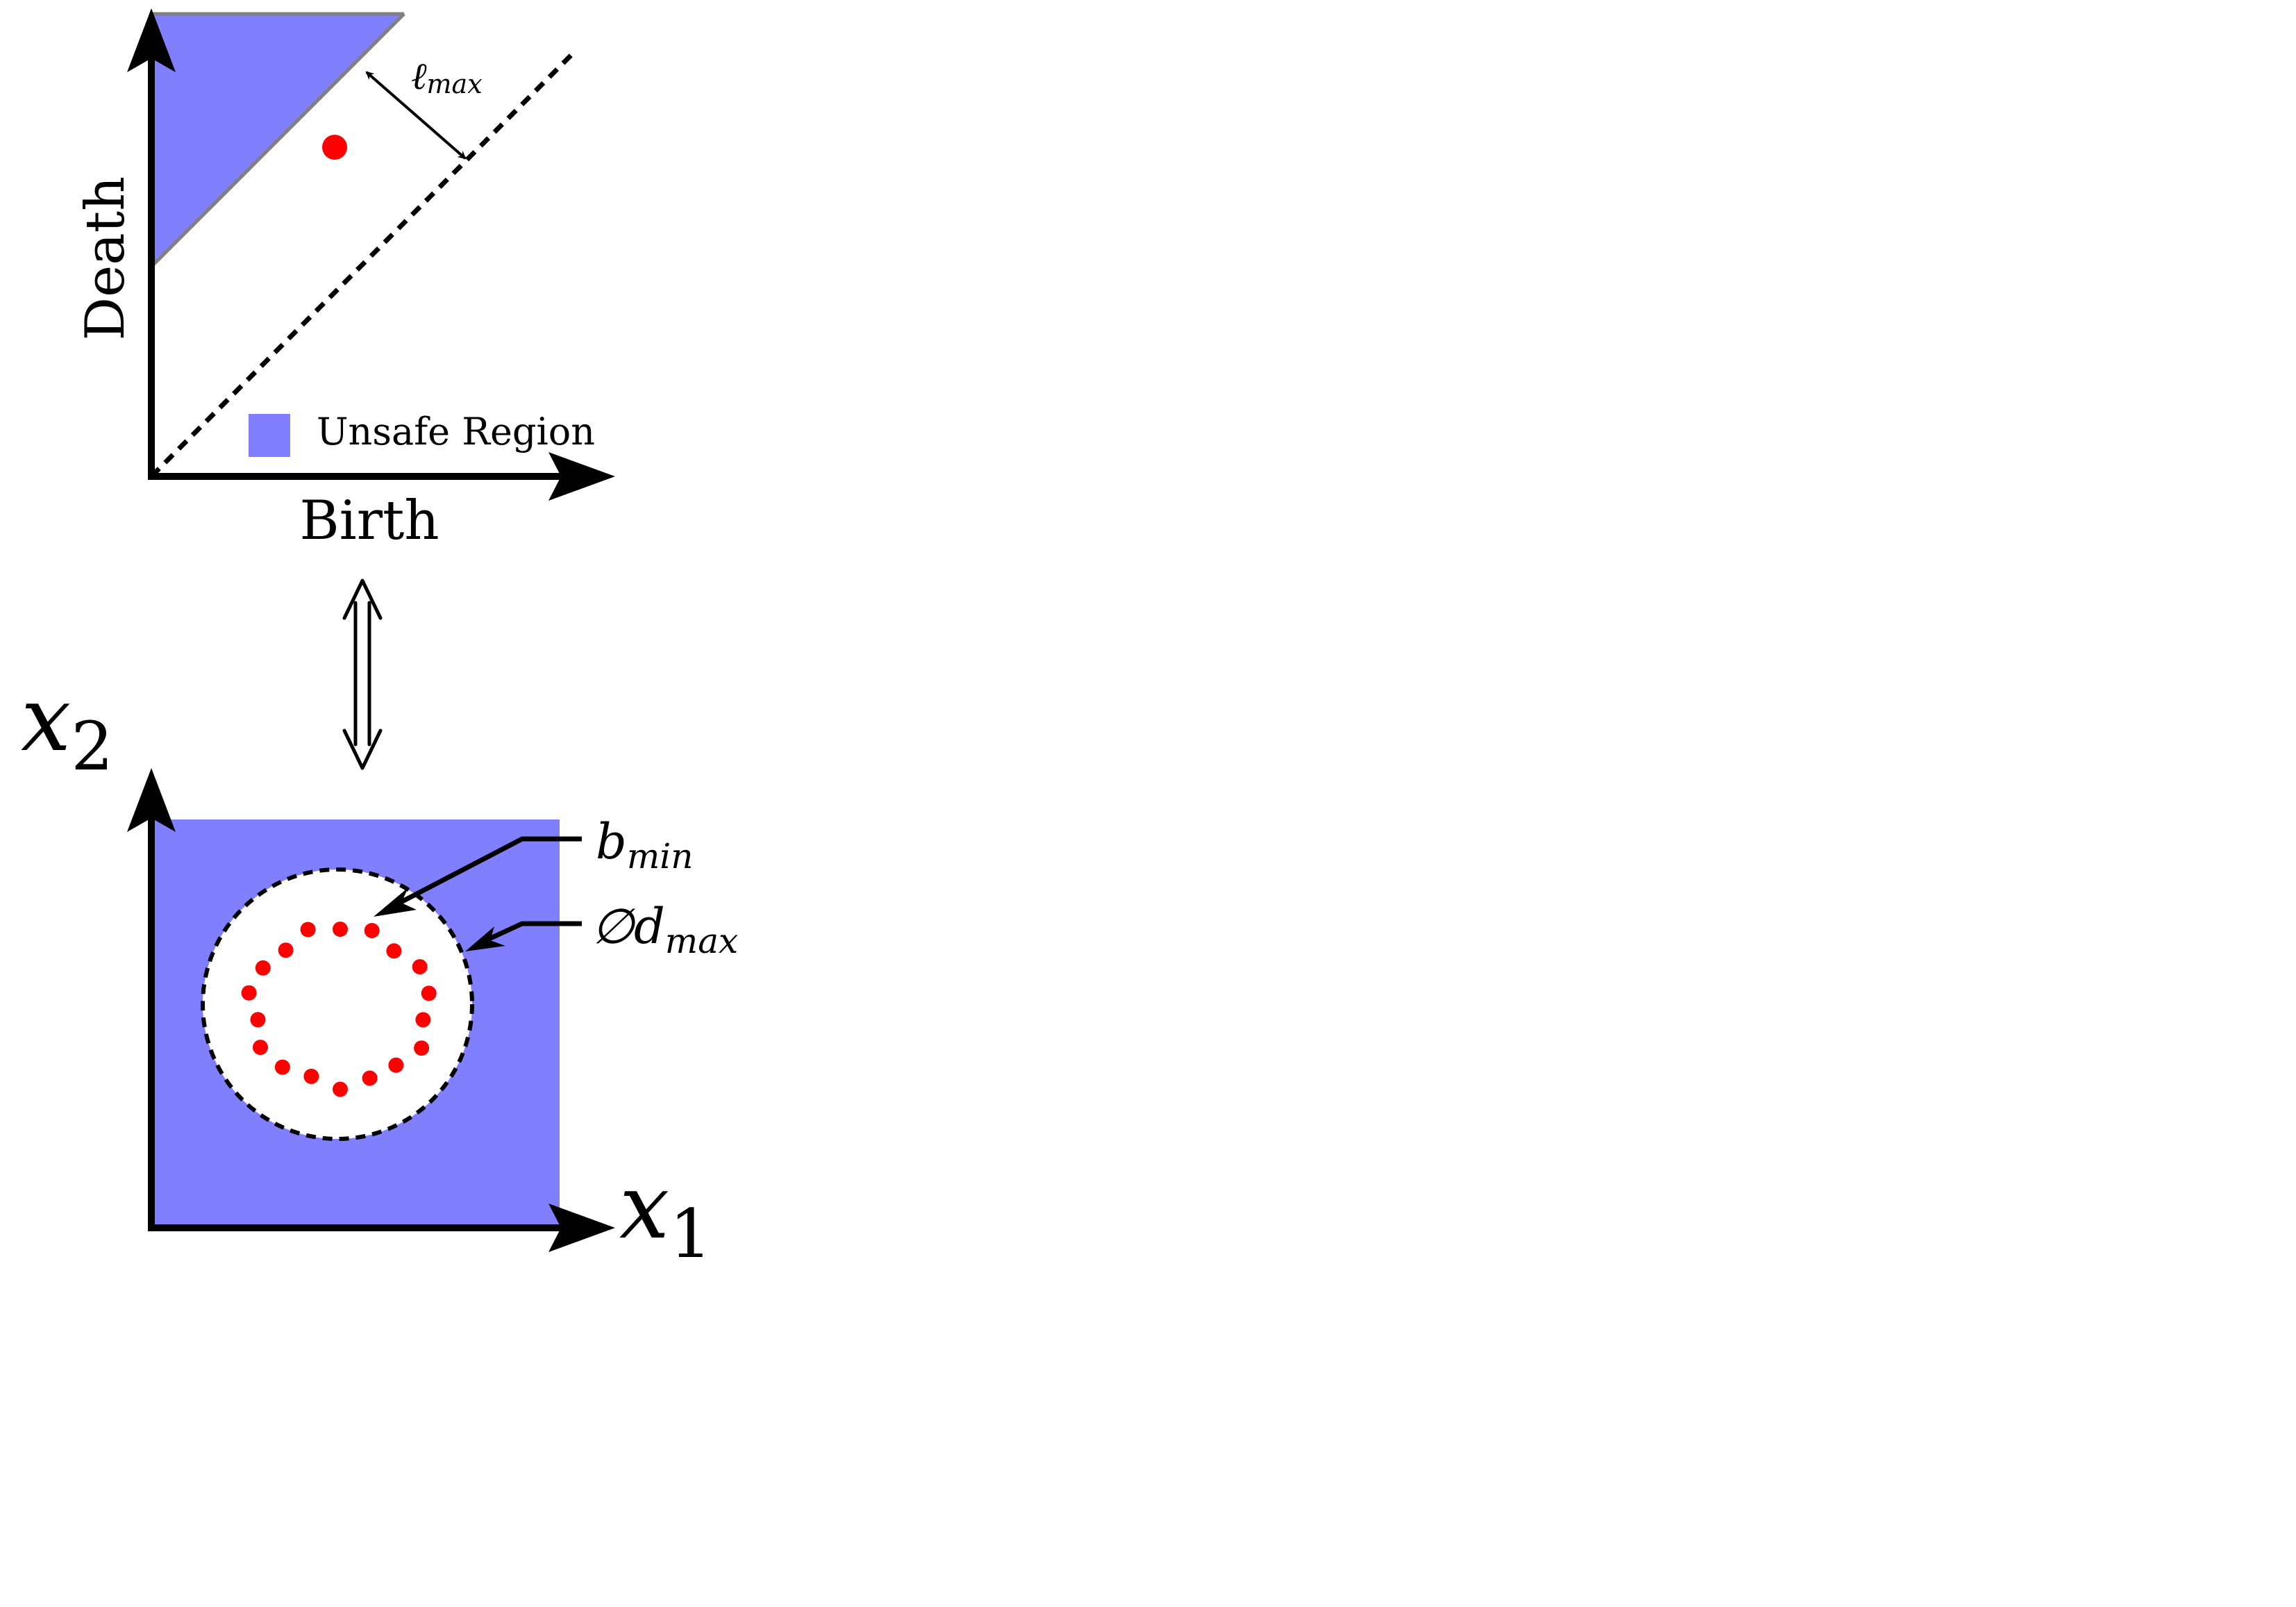 This screenshot has width=2296, height=1607. What do you see at coordinates (369, 521) in the screenshot?
I see `birth-axis-label: Birth` at bounding box center [369, 521].